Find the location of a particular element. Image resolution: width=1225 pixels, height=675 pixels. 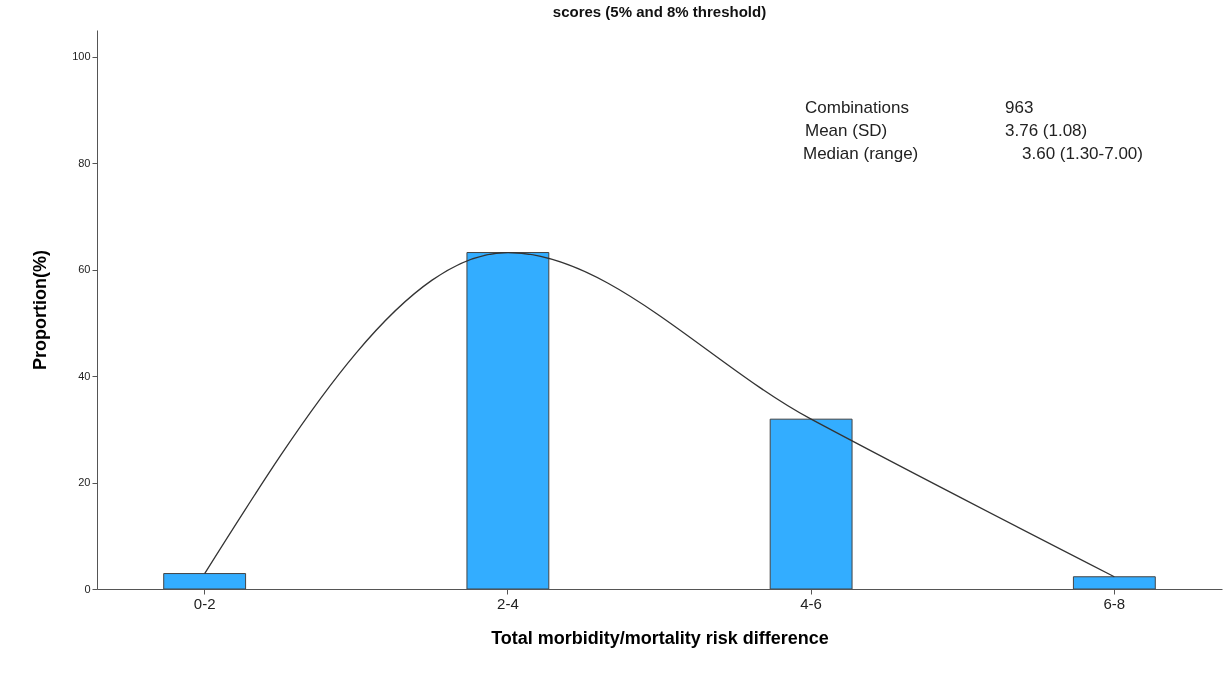

annotation: Combinations is located at coordinates (857, 107).